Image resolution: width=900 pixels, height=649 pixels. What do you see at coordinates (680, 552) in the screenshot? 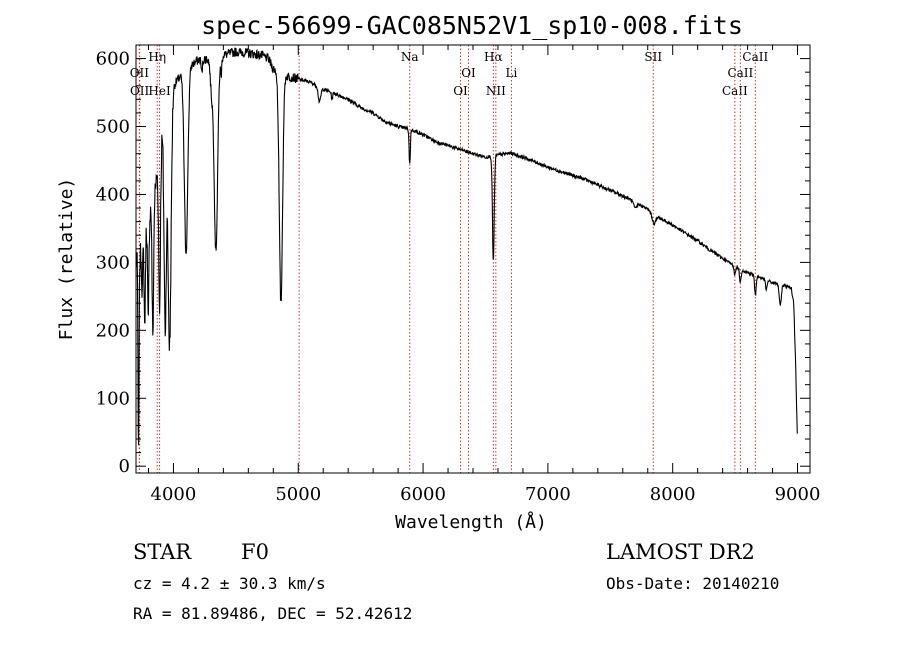
I see `survey-name: LAMOST DR2` at bounding box center [680, 552].